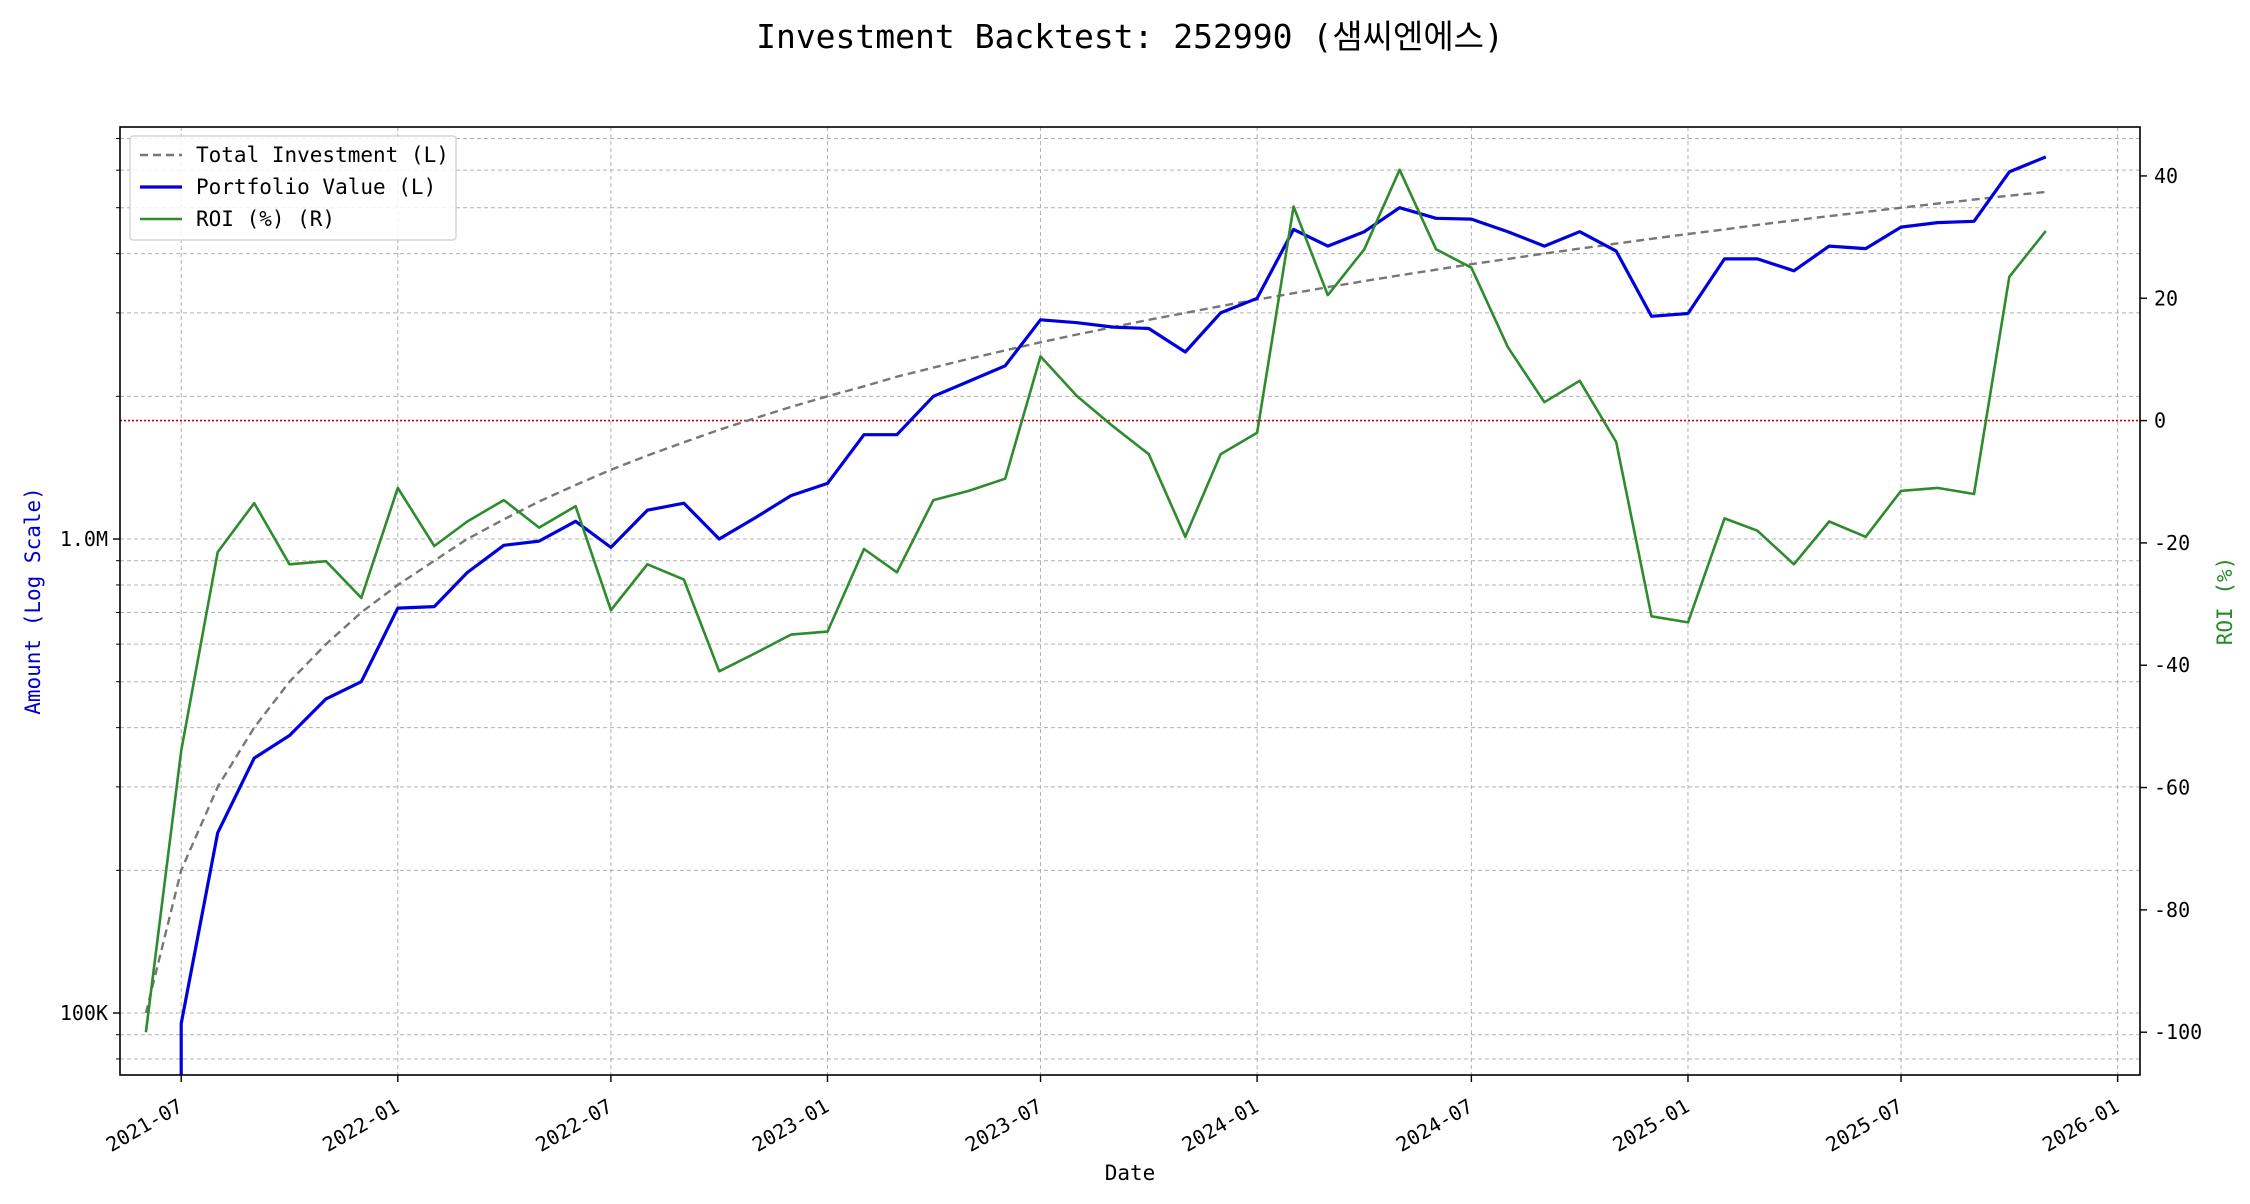  Describe the element at coordinates (84, 1013) in the screenshot. I see `y-left-tick-label: 100K` at that location.